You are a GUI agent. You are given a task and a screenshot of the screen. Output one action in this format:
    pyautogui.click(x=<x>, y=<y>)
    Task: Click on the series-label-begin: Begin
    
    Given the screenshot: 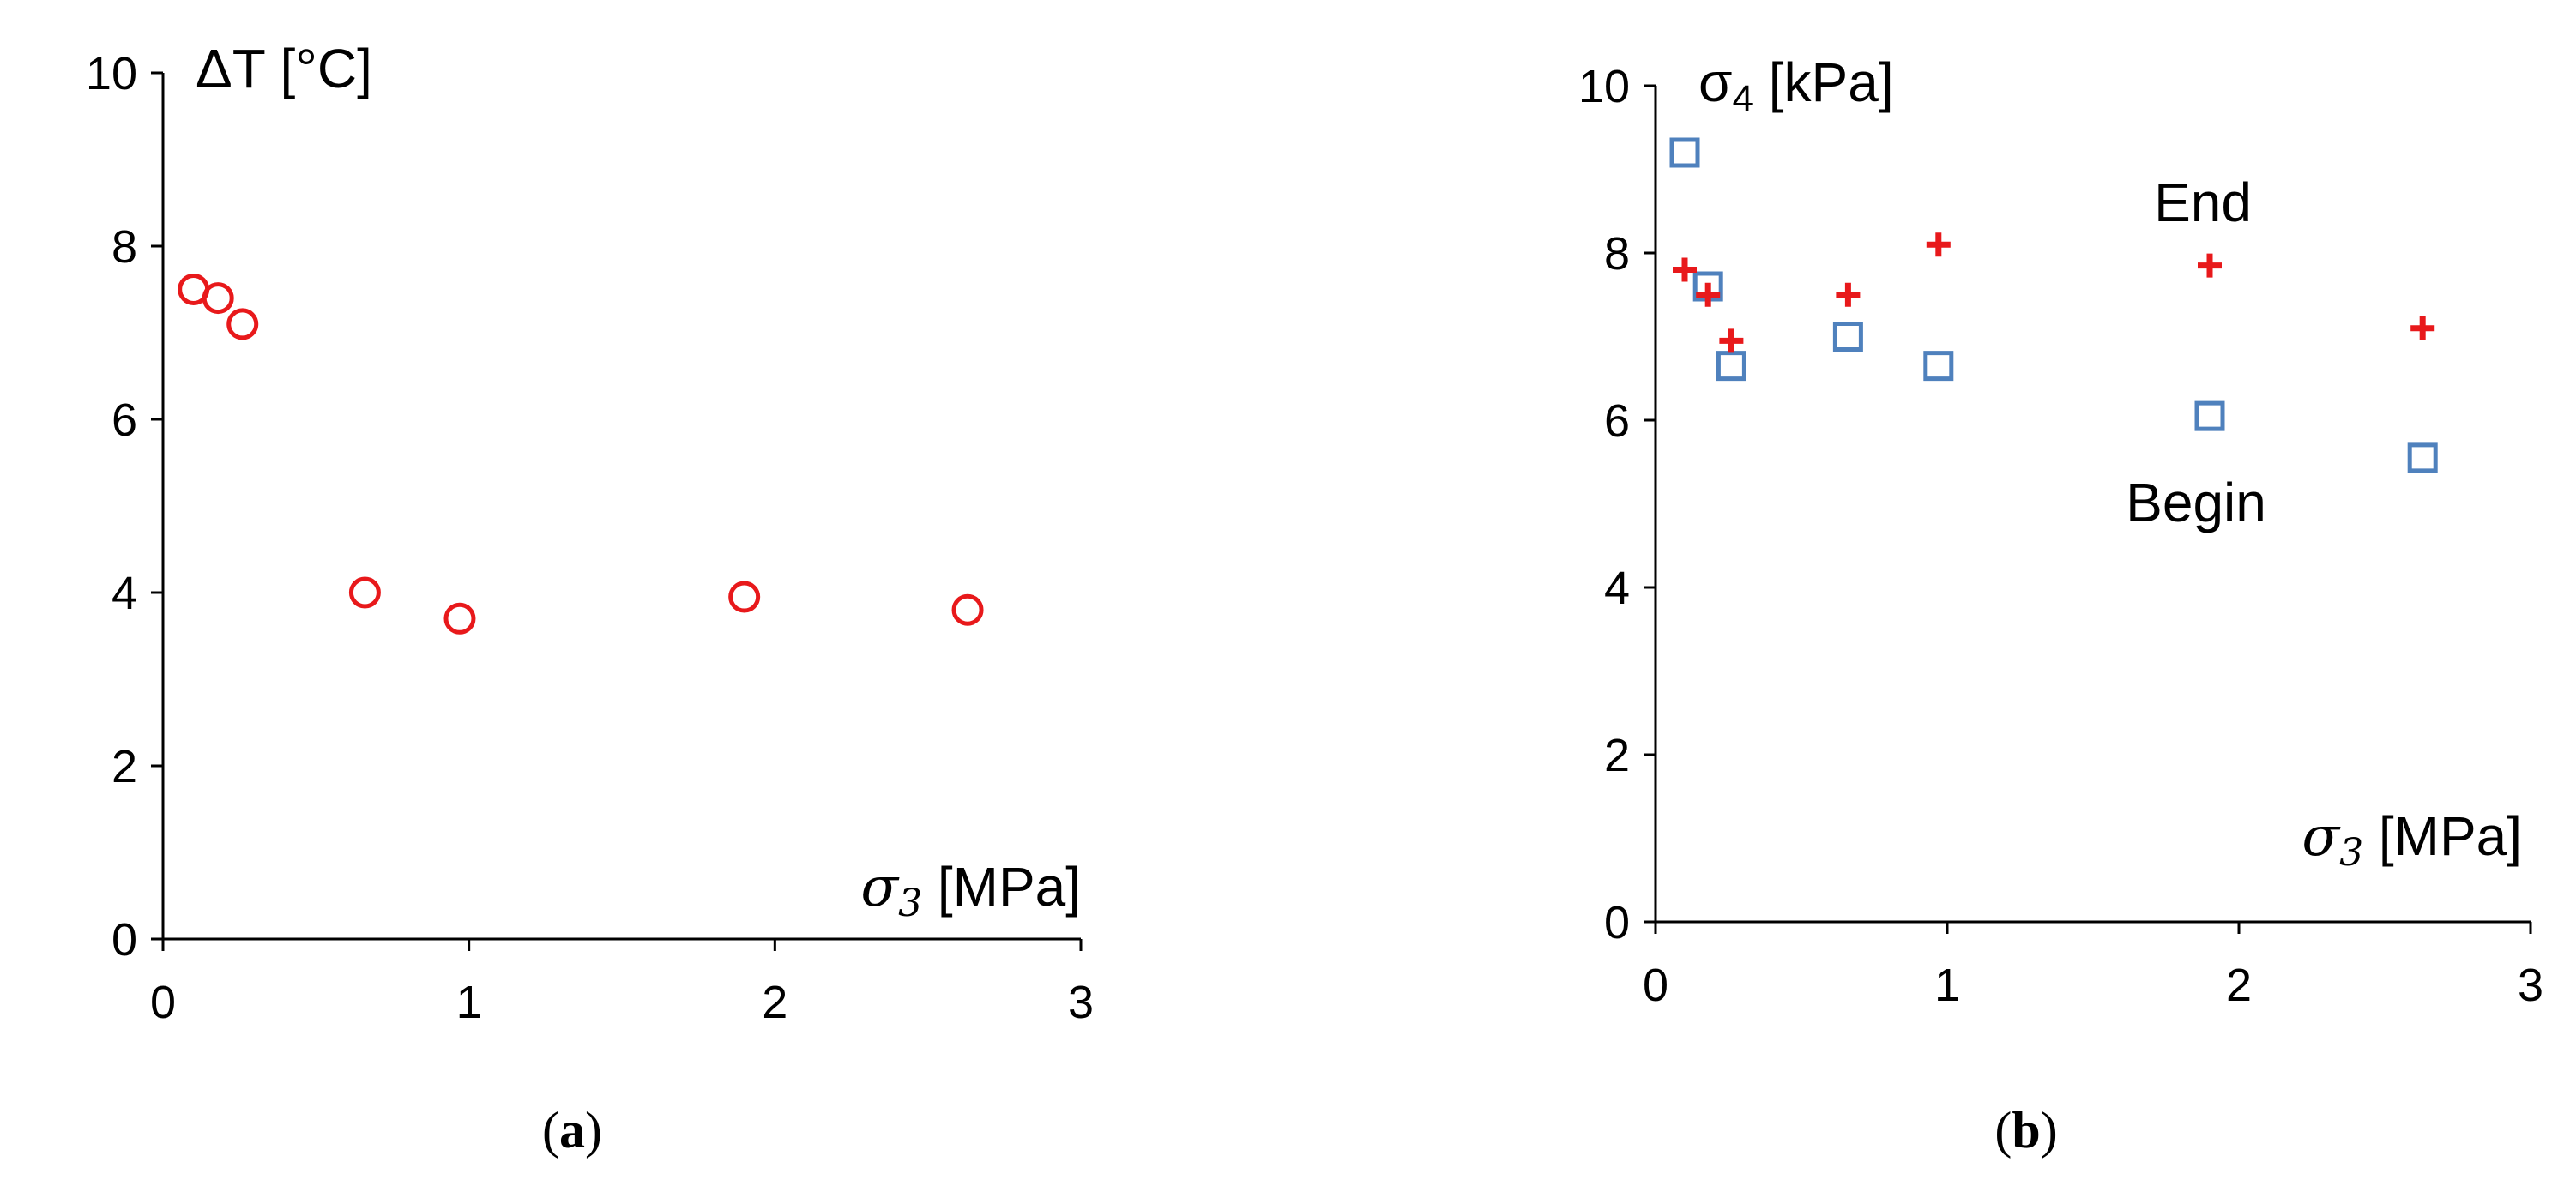 What is the action you would take?
    pyautogui.click(x=2196, y=502)
    